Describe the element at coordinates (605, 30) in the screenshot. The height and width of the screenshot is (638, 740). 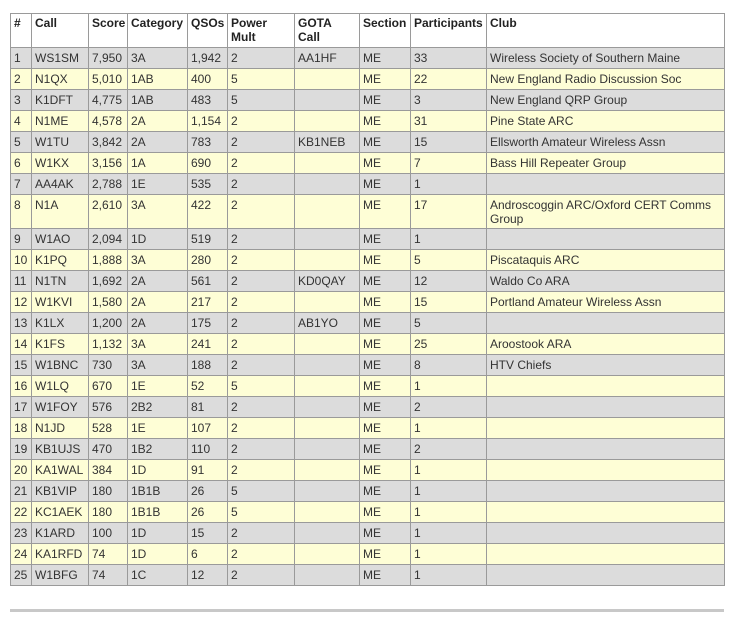
I see `header-club: Club` at that location.